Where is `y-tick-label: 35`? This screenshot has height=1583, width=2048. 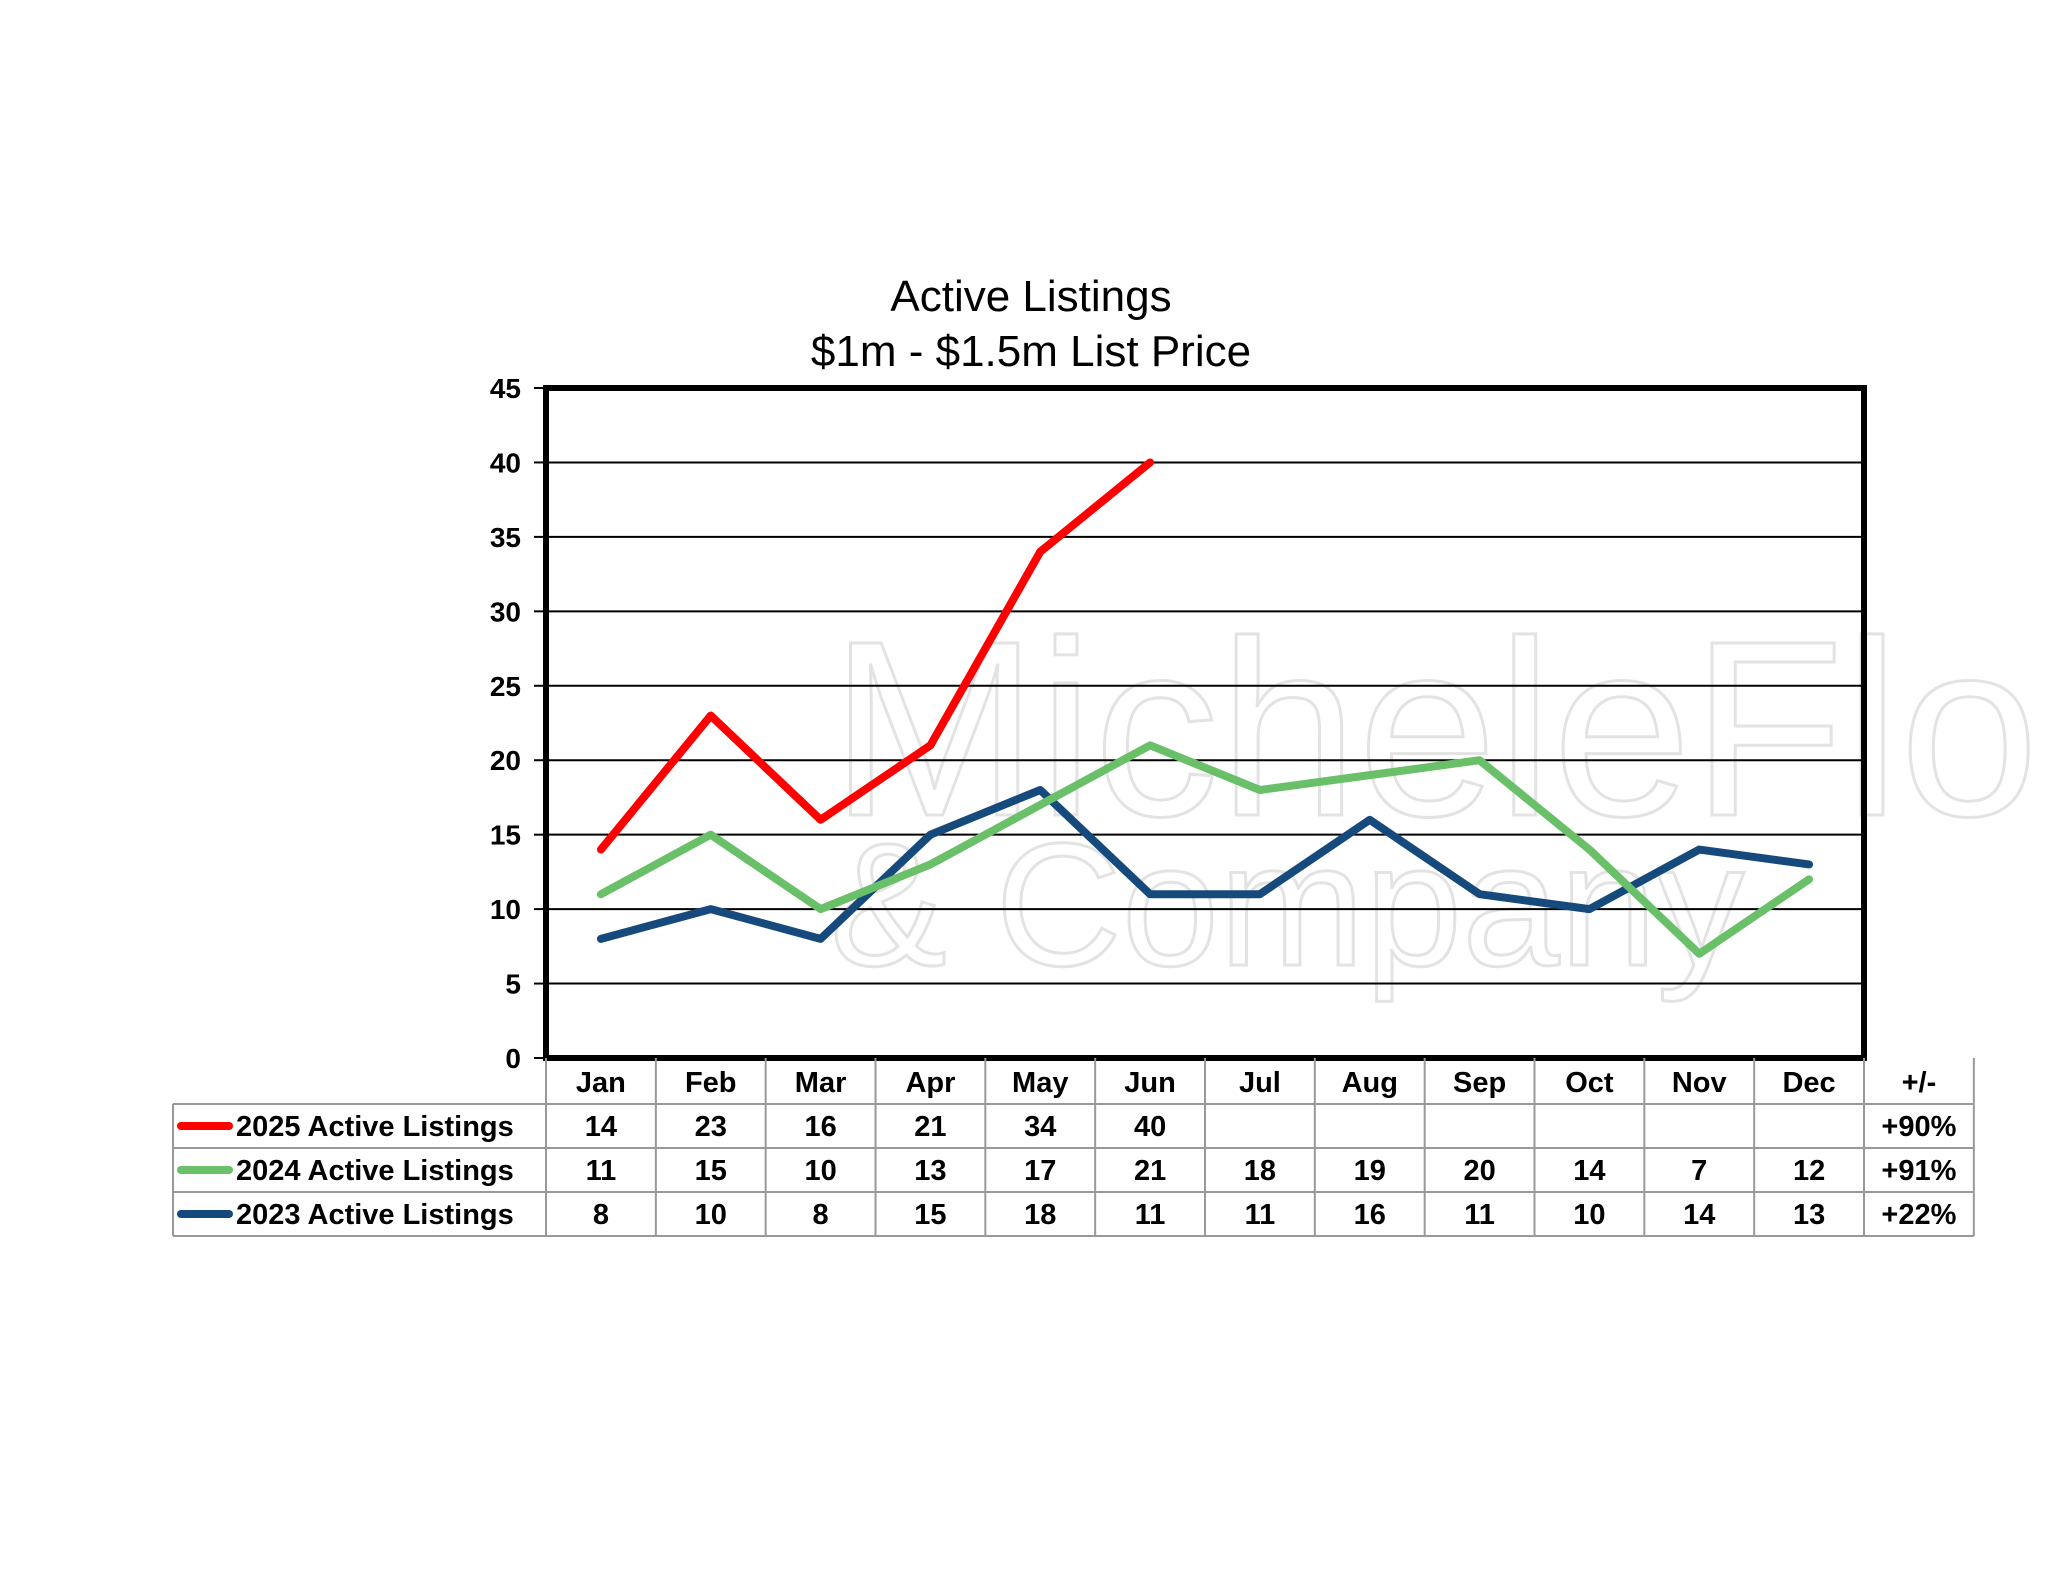
y-tick-label: 35 is located at coordinates (505, 537).